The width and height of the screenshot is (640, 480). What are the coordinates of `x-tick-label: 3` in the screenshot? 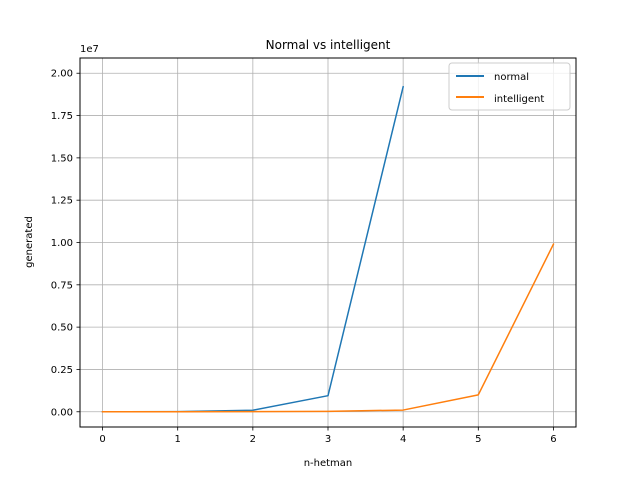 It's located at (328, 439).